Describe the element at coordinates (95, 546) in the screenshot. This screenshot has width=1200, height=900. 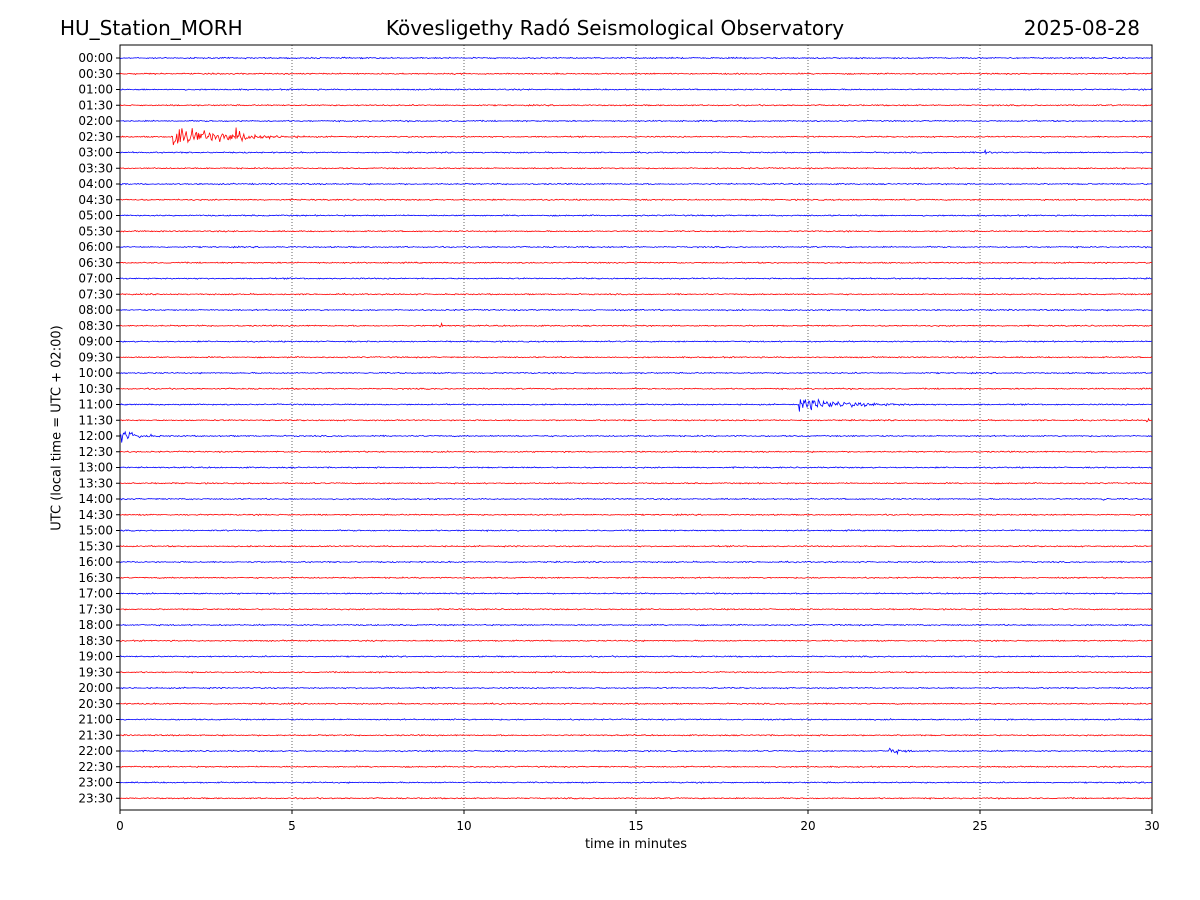
I see `y-tick-label: 15:30` at that location.